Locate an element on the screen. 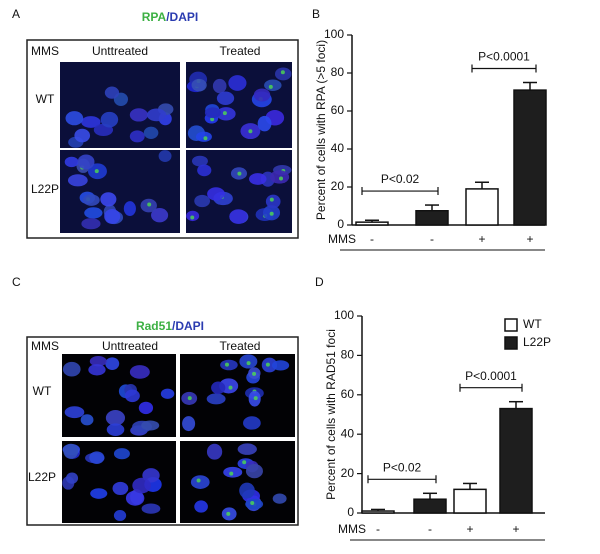 The height and width of the screenshot is (554, 600). title-part: RPA is located at coordinates (154, 17).